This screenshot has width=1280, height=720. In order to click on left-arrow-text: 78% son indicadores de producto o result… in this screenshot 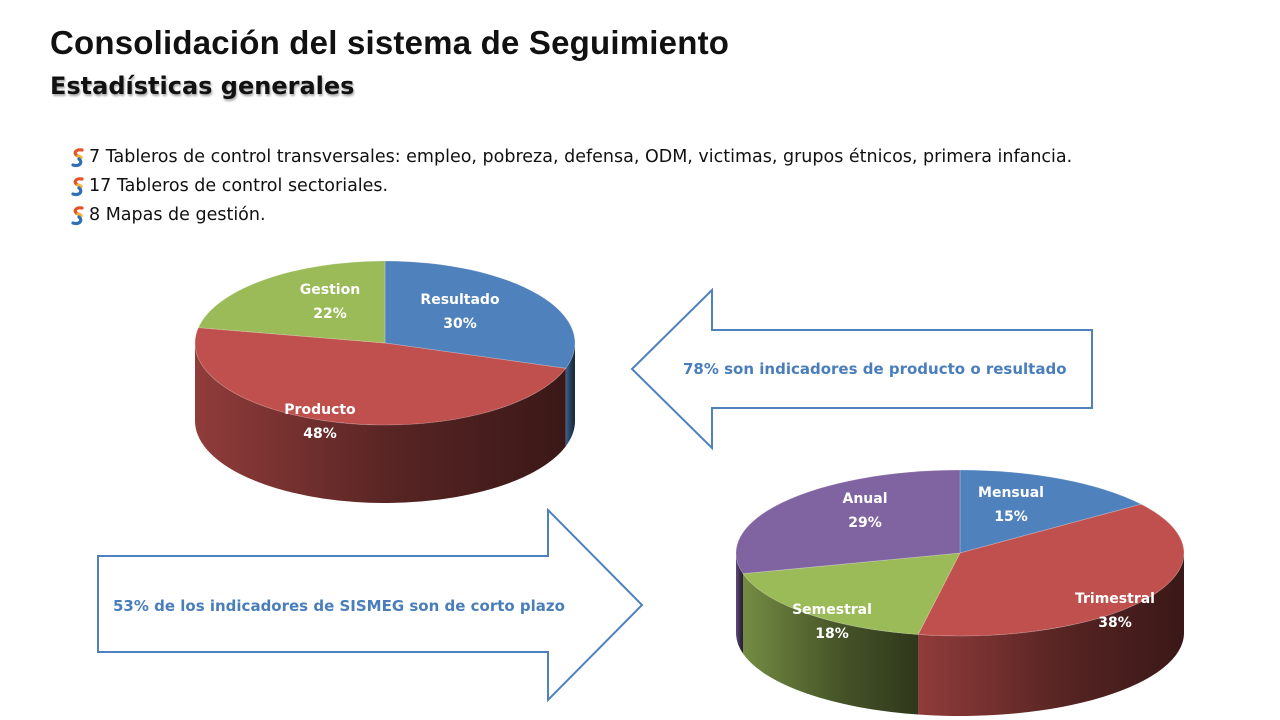, I will do `click(875, 369)`.